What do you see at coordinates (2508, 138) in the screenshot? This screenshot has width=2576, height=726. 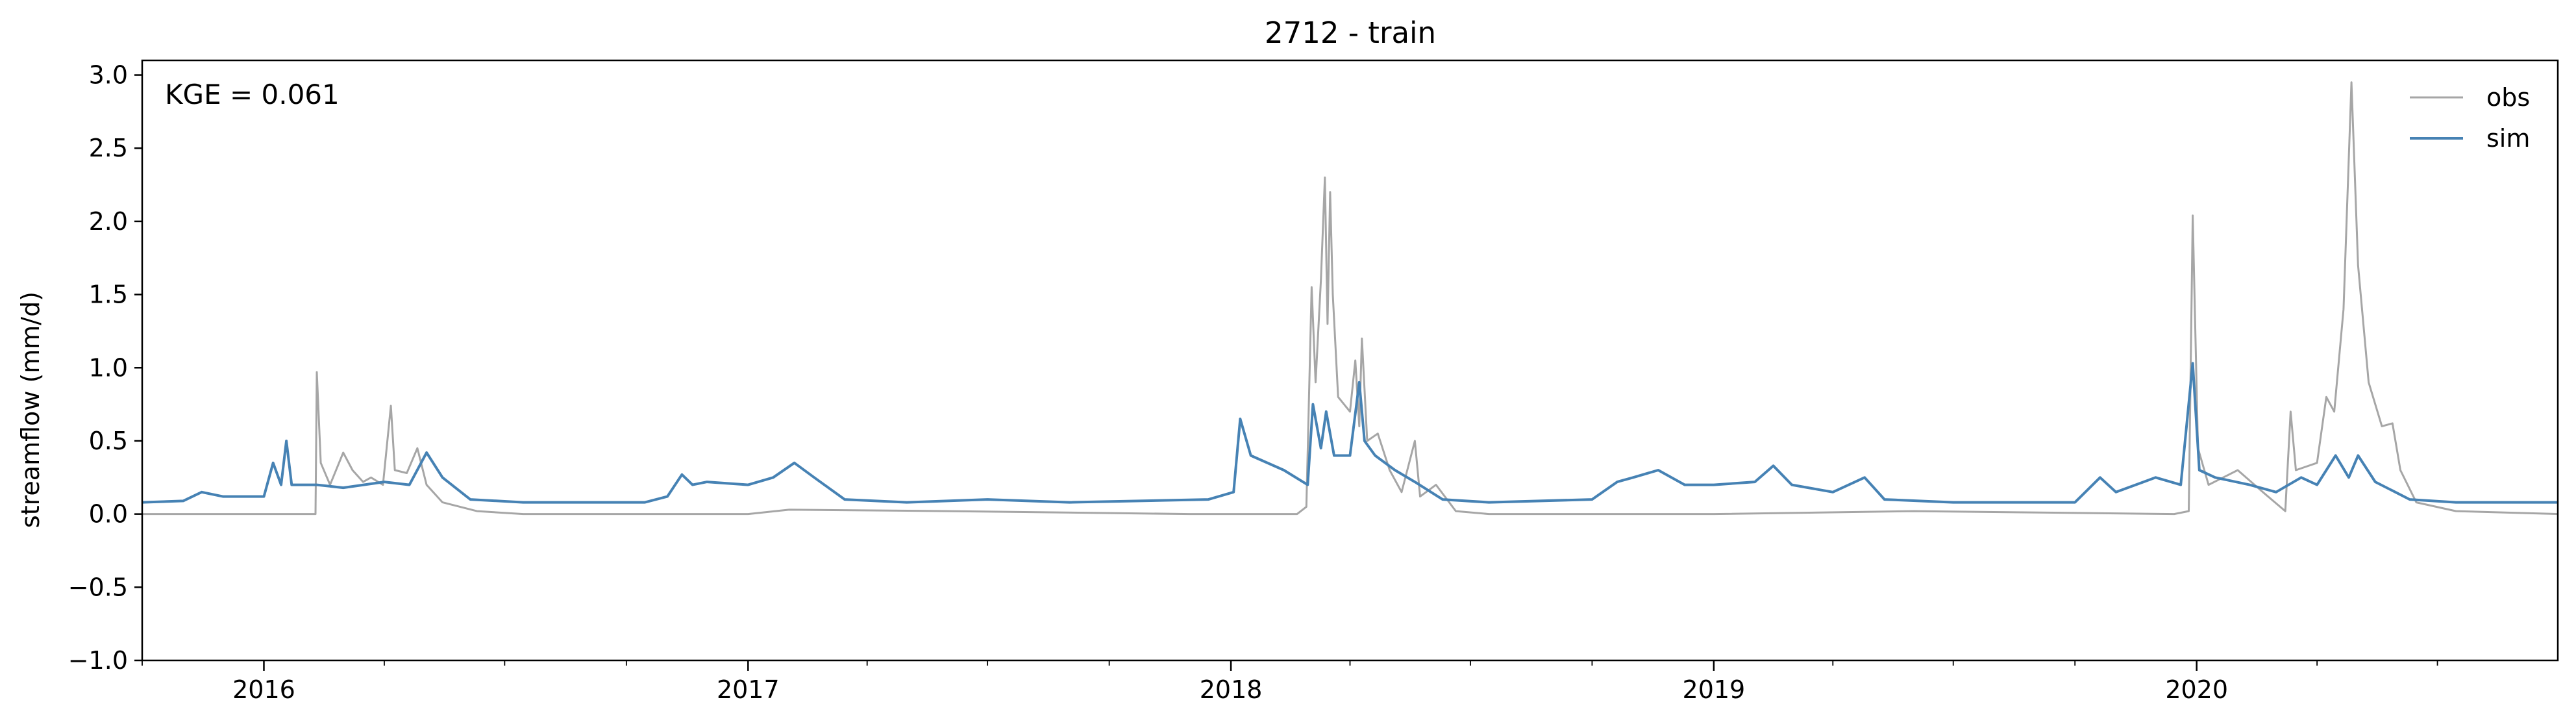 I see `legend-label-sim: sim` at bounding box center [2508, 138].